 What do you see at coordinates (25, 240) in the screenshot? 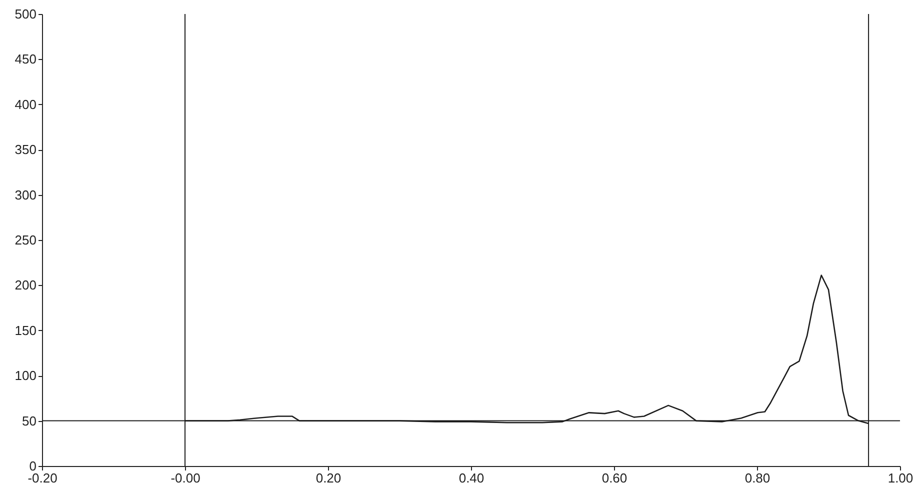
I see `y-tick-label: 250` at bounding box center [25, 240].